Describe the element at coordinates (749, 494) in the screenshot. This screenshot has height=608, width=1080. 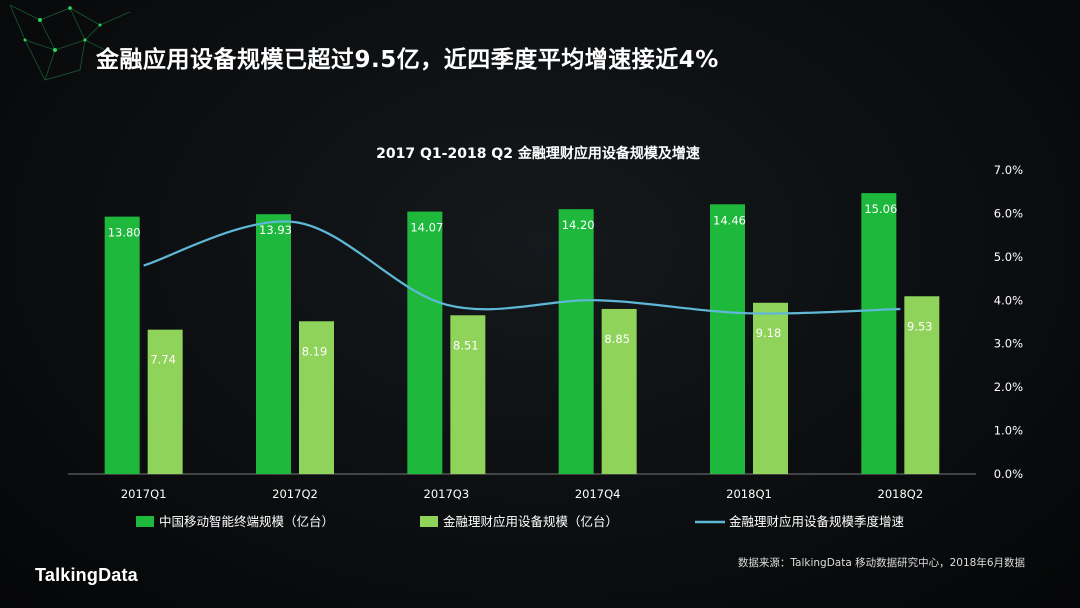
I see `x-tick-label: 2018Q1` at that location.